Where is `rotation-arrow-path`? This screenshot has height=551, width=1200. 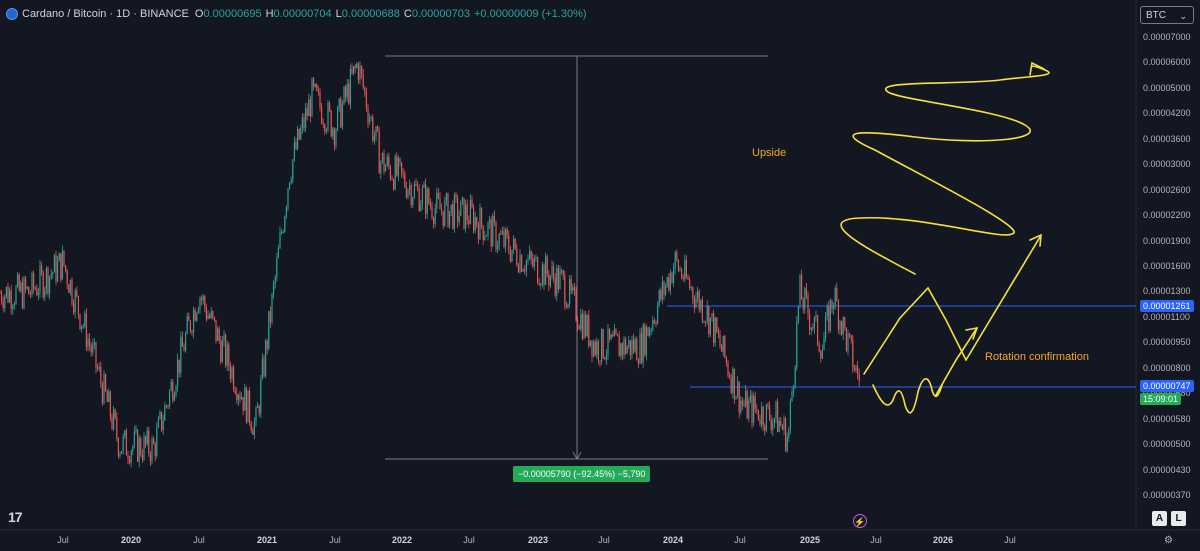 rotation-arrow-path is located at coordinates (956, 361).